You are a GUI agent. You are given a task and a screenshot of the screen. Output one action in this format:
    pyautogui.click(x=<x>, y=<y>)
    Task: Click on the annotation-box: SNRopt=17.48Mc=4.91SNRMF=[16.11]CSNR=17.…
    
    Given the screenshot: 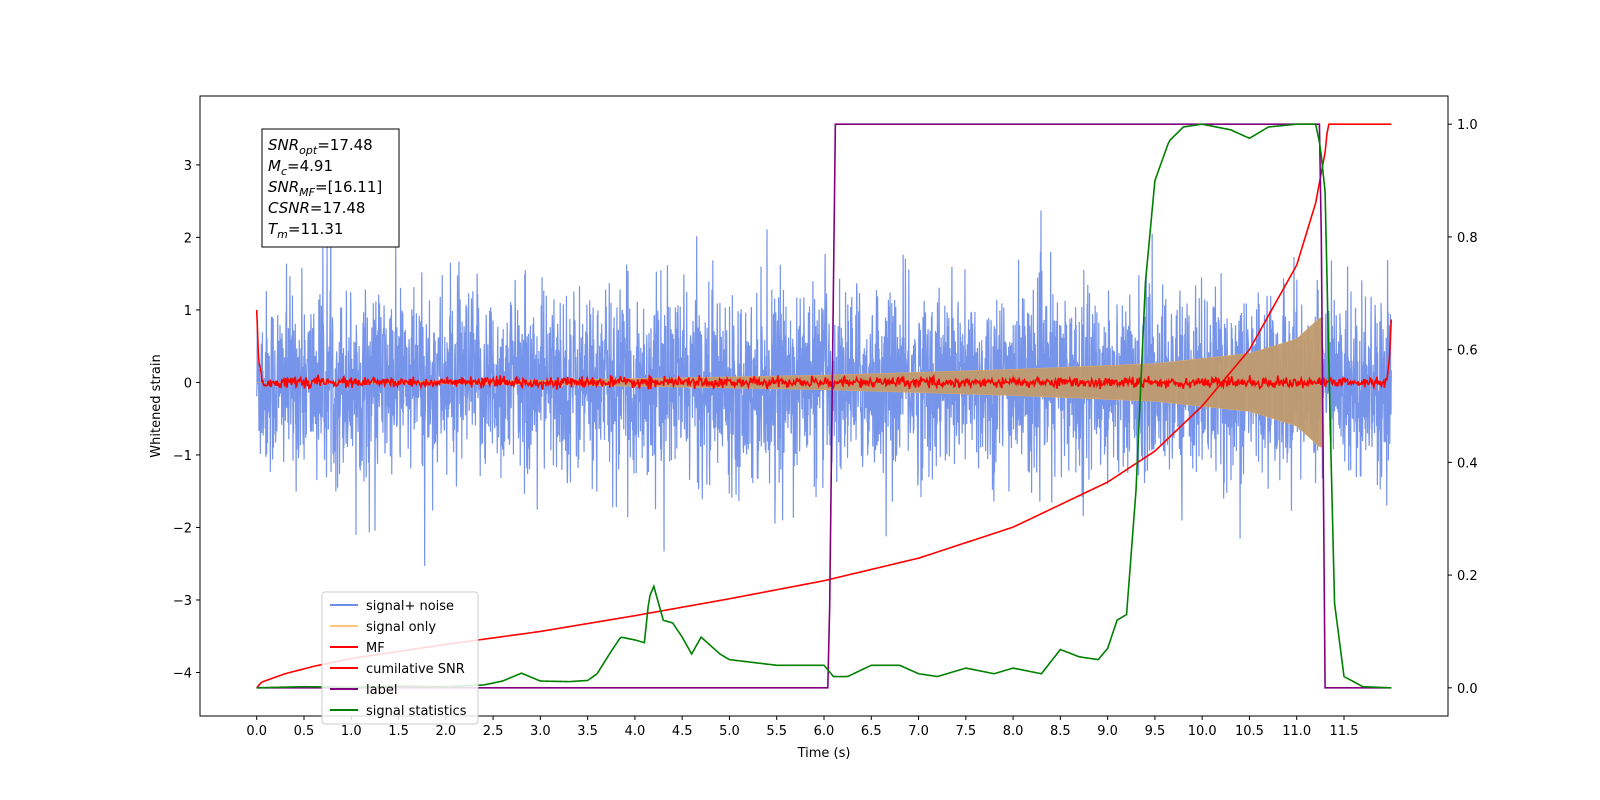 What is the action you would take?
    pyautogui.click(x=330, y=188)
    